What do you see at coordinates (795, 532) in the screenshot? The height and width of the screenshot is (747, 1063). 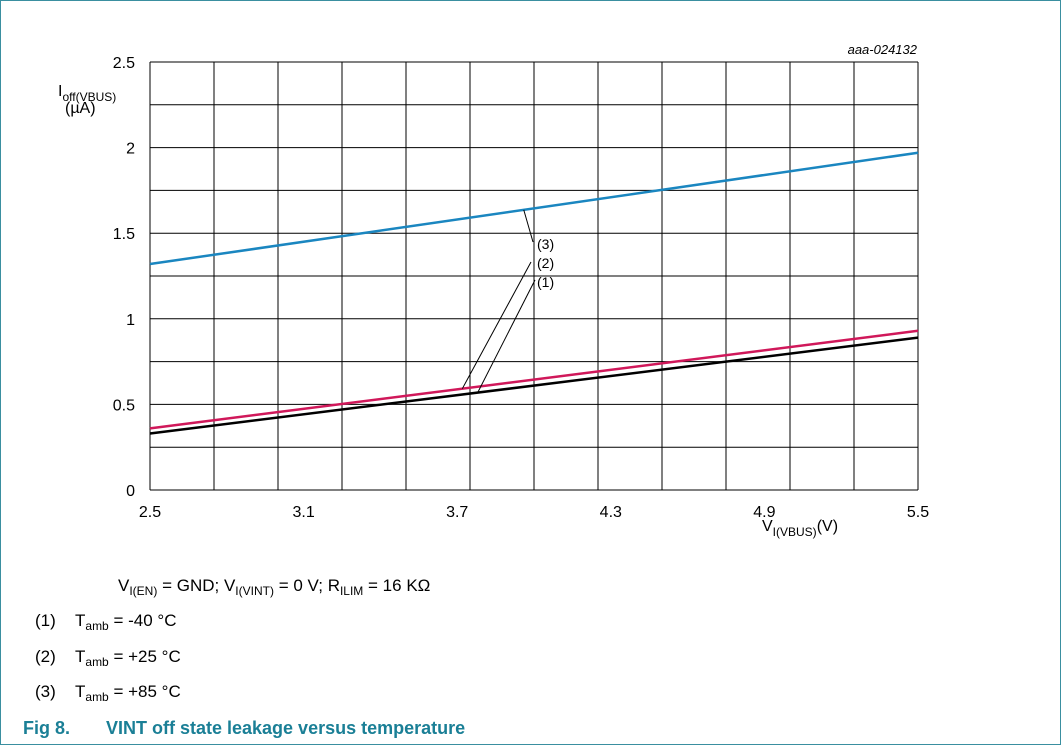 I see `x-axis-label-sub: I(VBUS)` at bounding box center [795, 532].